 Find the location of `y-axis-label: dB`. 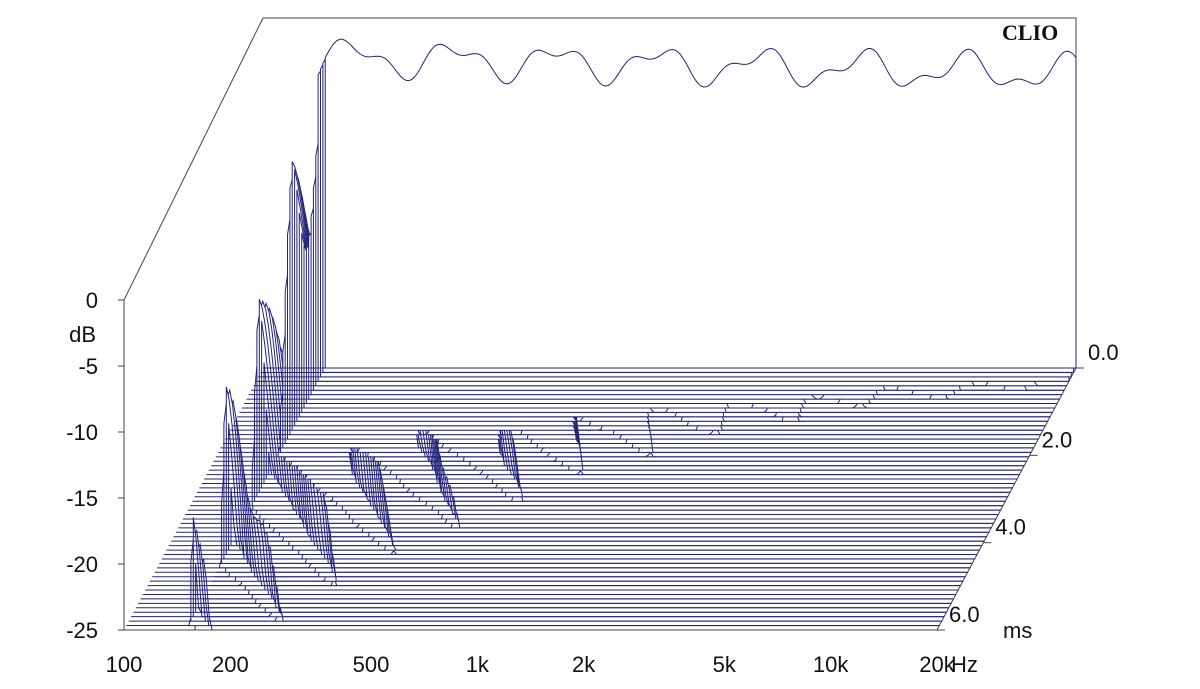

y-axis-label: dB is located at coordinates (82, 334).